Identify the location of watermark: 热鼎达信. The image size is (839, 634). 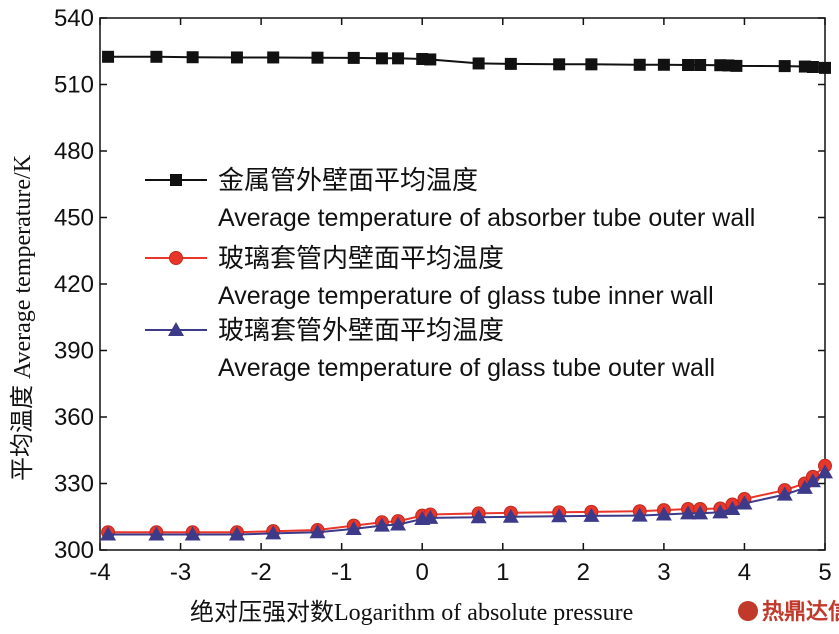
(788, 611).